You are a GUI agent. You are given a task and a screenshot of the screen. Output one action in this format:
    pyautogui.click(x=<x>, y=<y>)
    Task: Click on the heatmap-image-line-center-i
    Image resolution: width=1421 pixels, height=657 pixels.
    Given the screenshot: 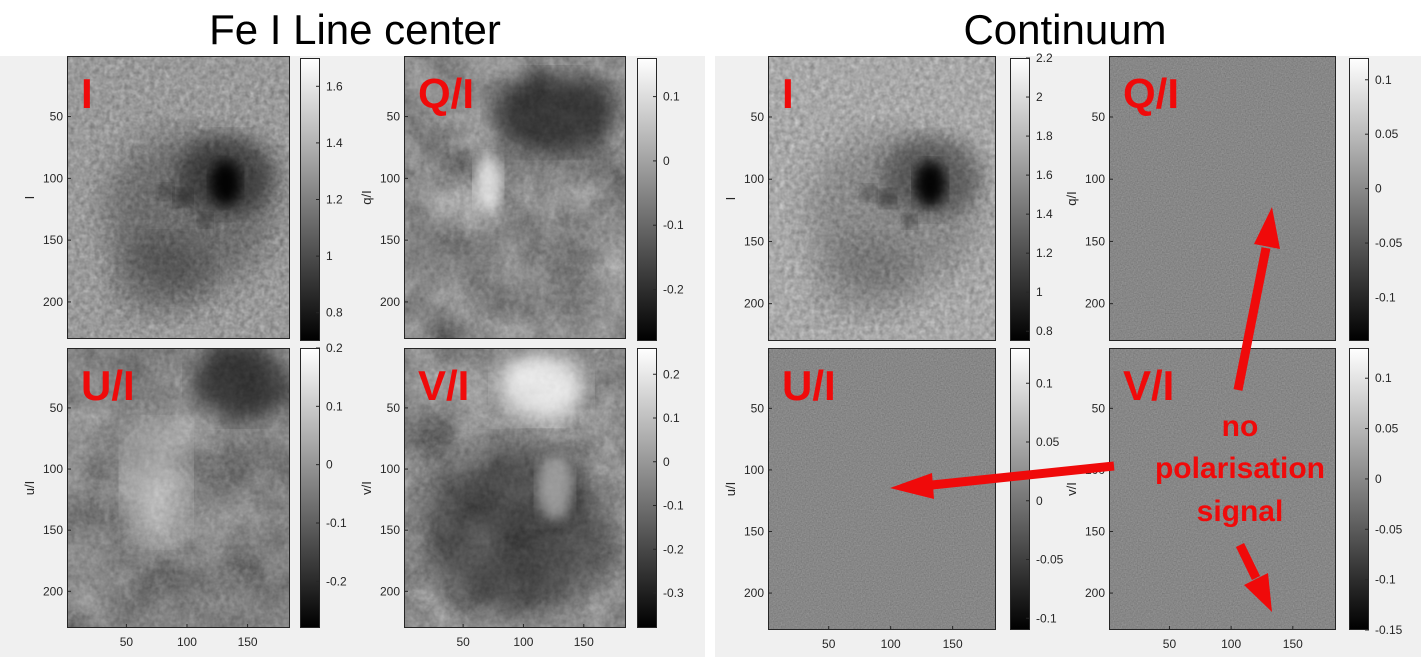 What is the action you would take?
    pyautogui.click(x=178, y=197)
    